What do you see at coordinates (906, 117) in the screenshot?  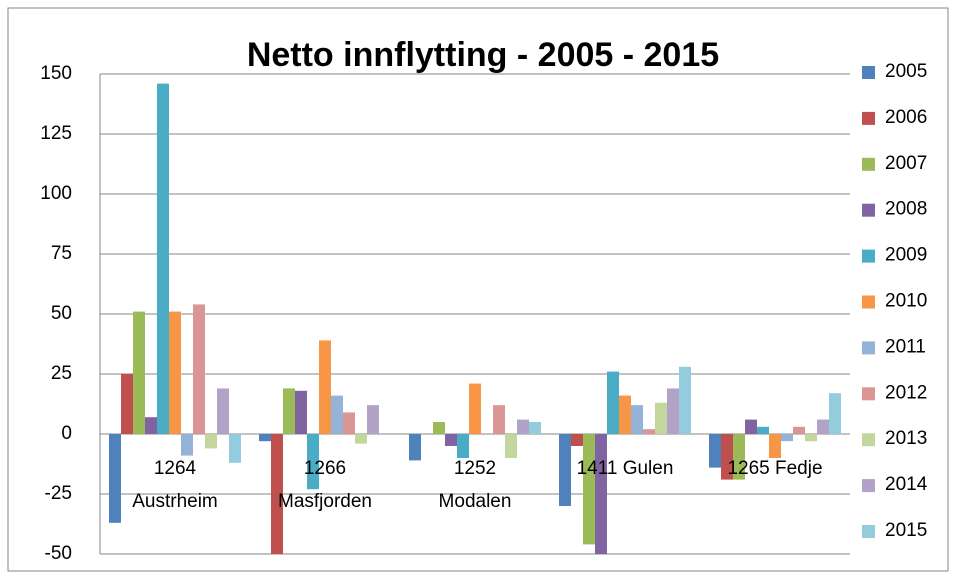 I see `legend-label: 2006` at bounding box center [906, 117].